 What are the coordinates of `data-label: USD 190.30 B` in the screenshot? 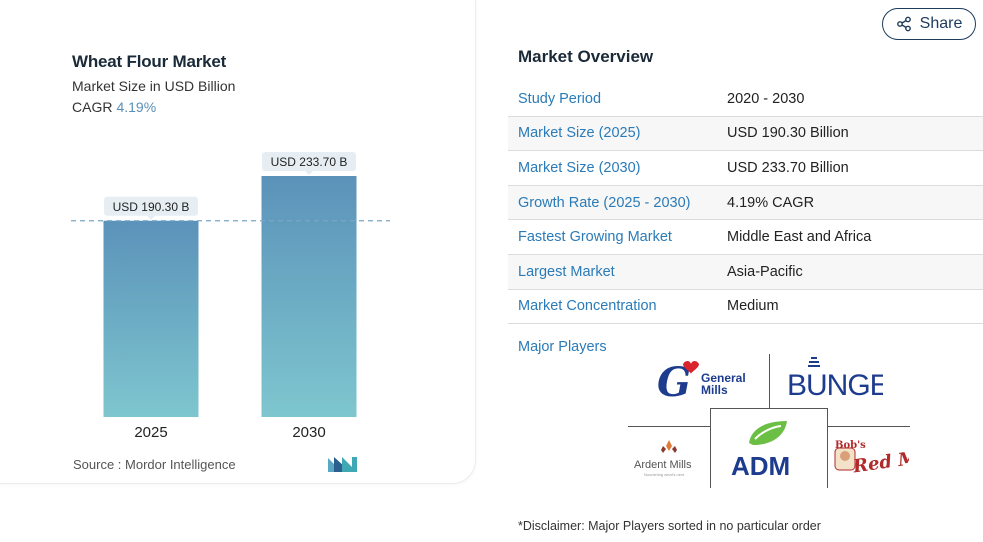 It's located at (151, 207).